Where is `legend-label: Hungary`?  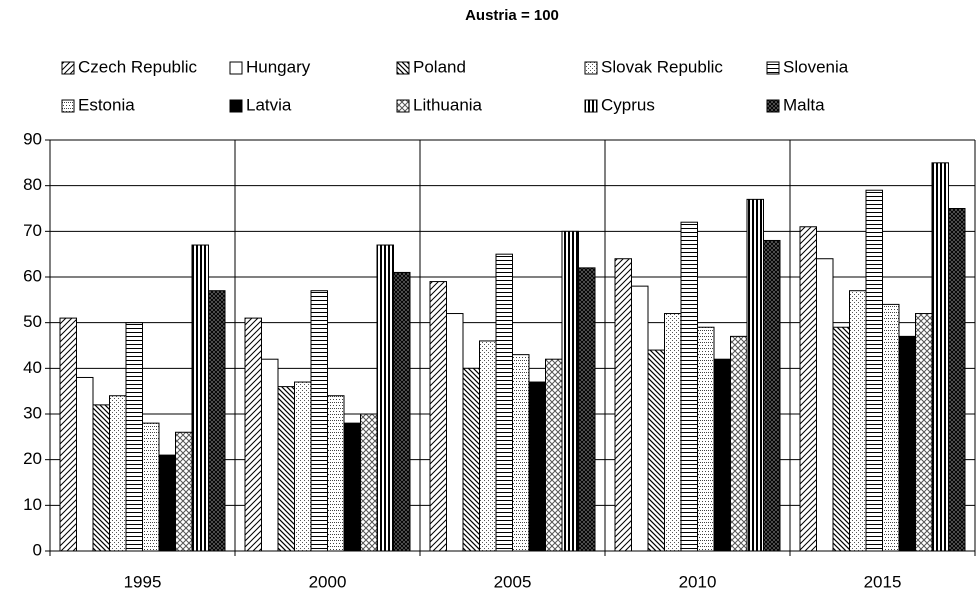
legend-label: Hungary is located at coordinates (278, 66).